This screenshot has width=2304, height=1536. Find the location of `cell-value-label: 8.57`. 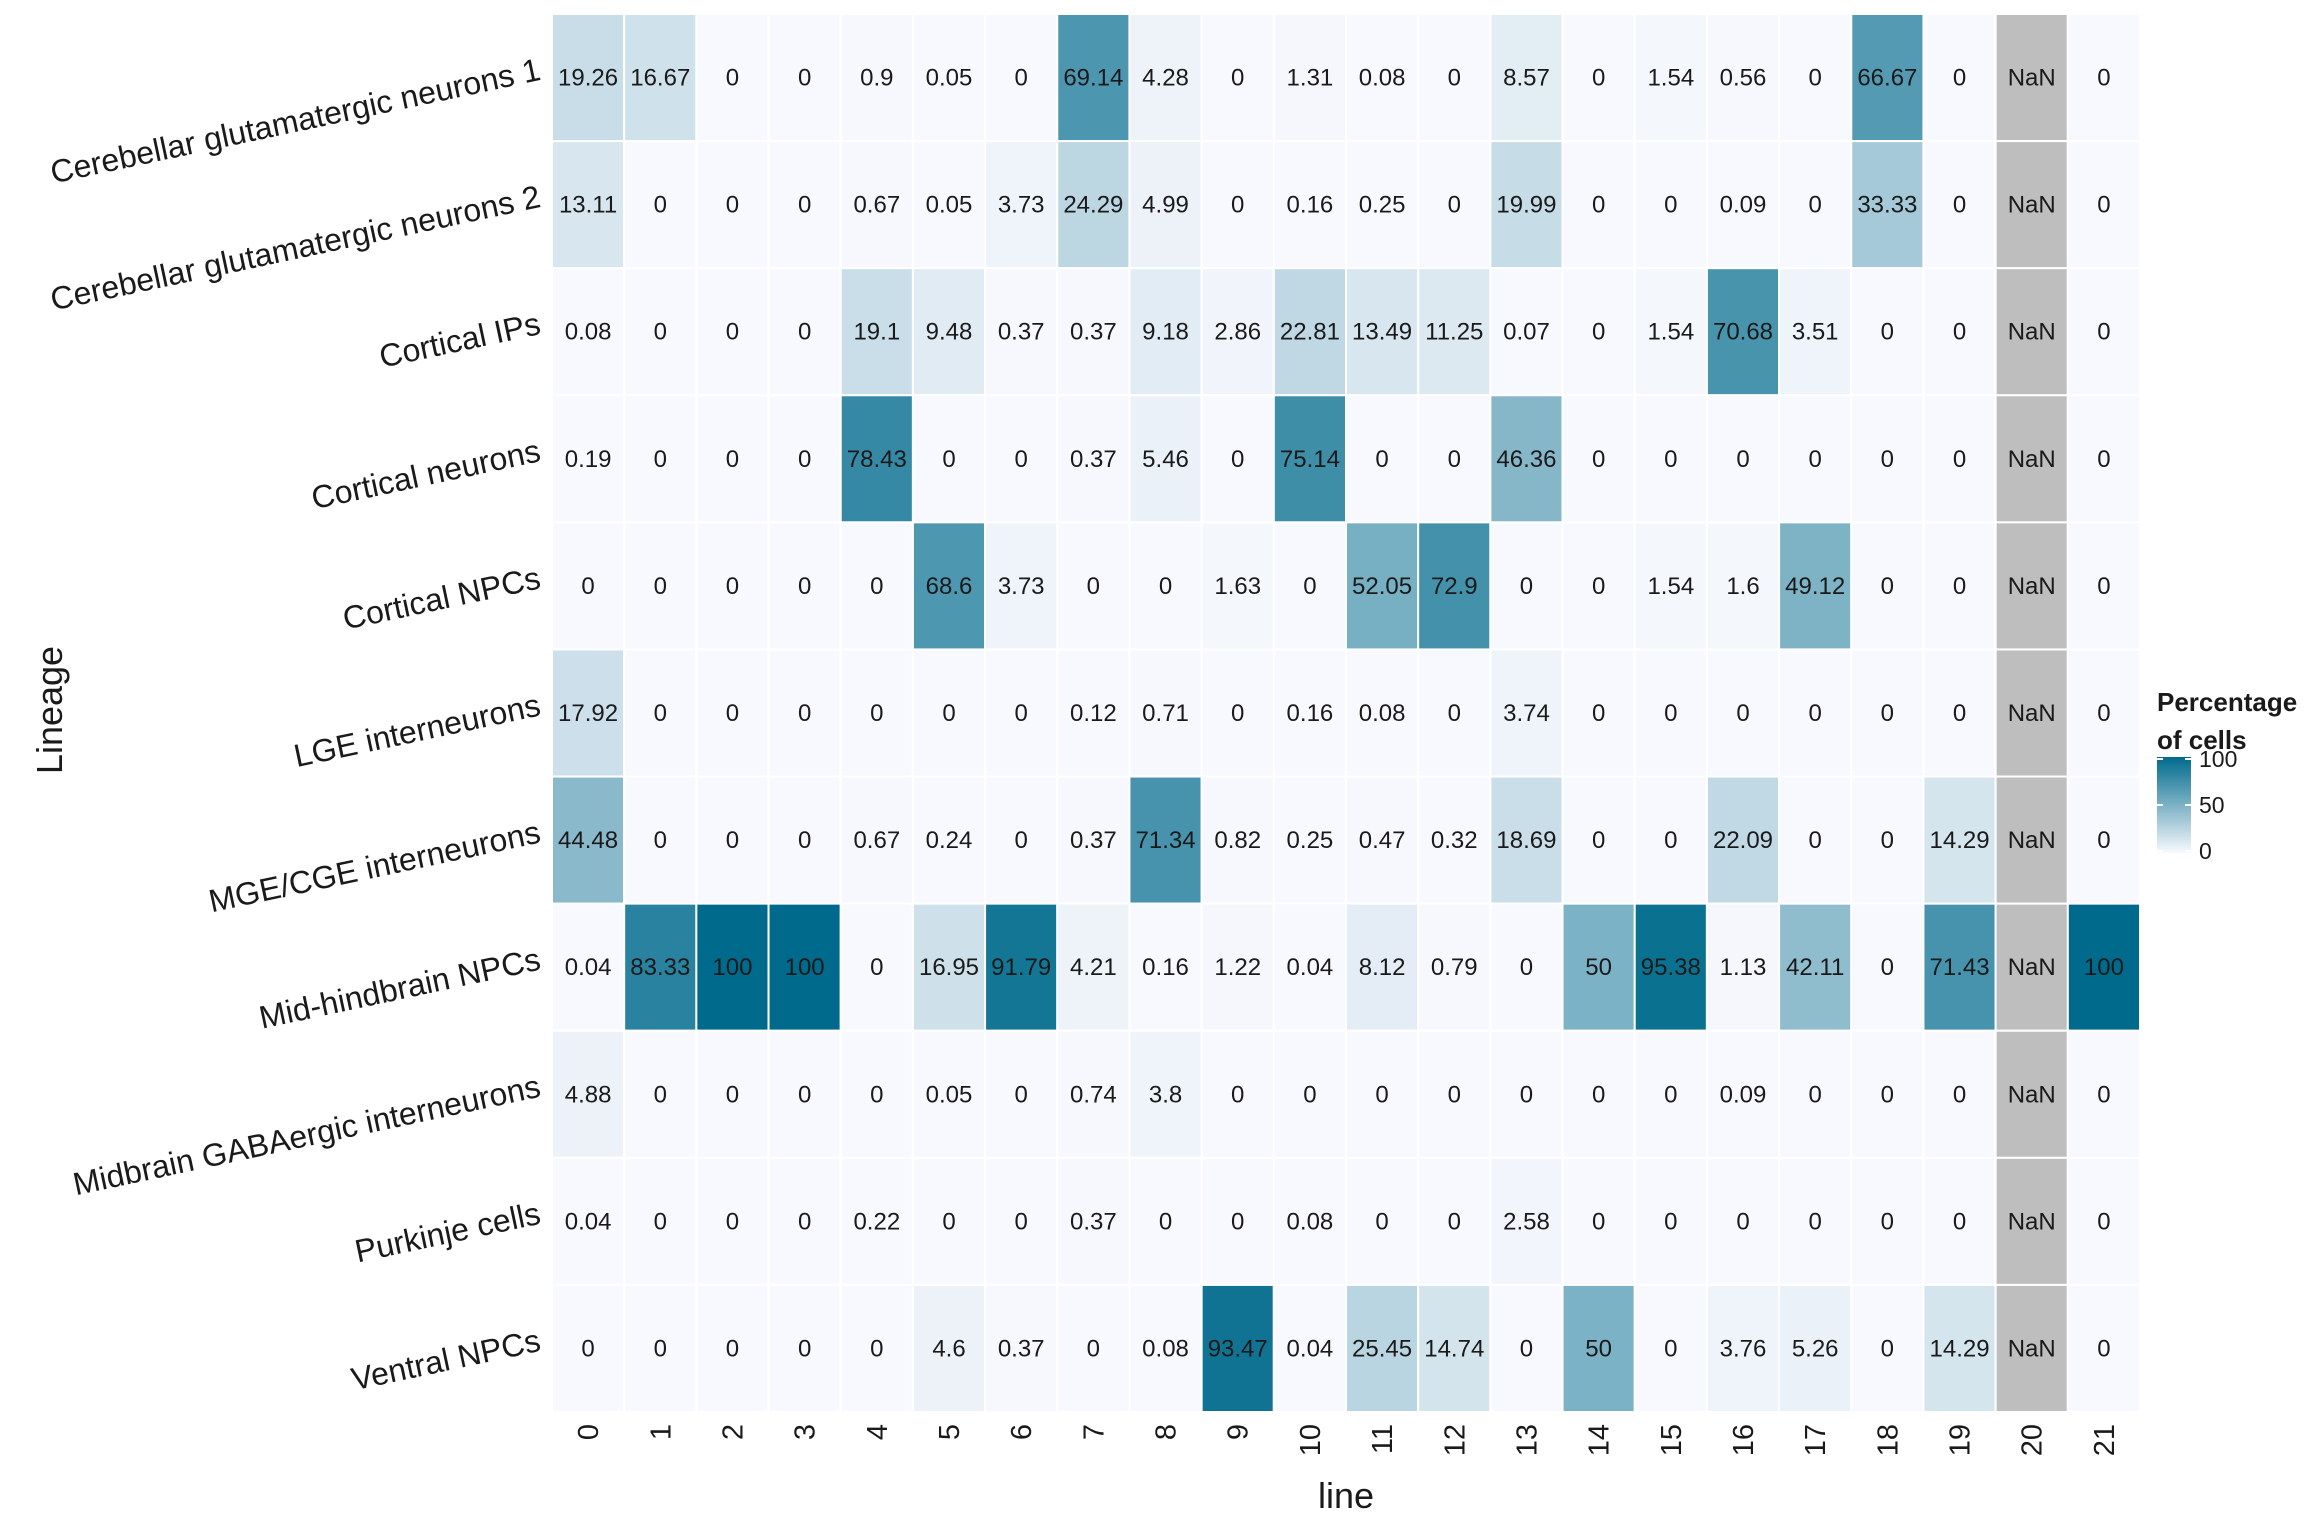

cell-value-label: 8.57 is located at coordinates (1526, 78).